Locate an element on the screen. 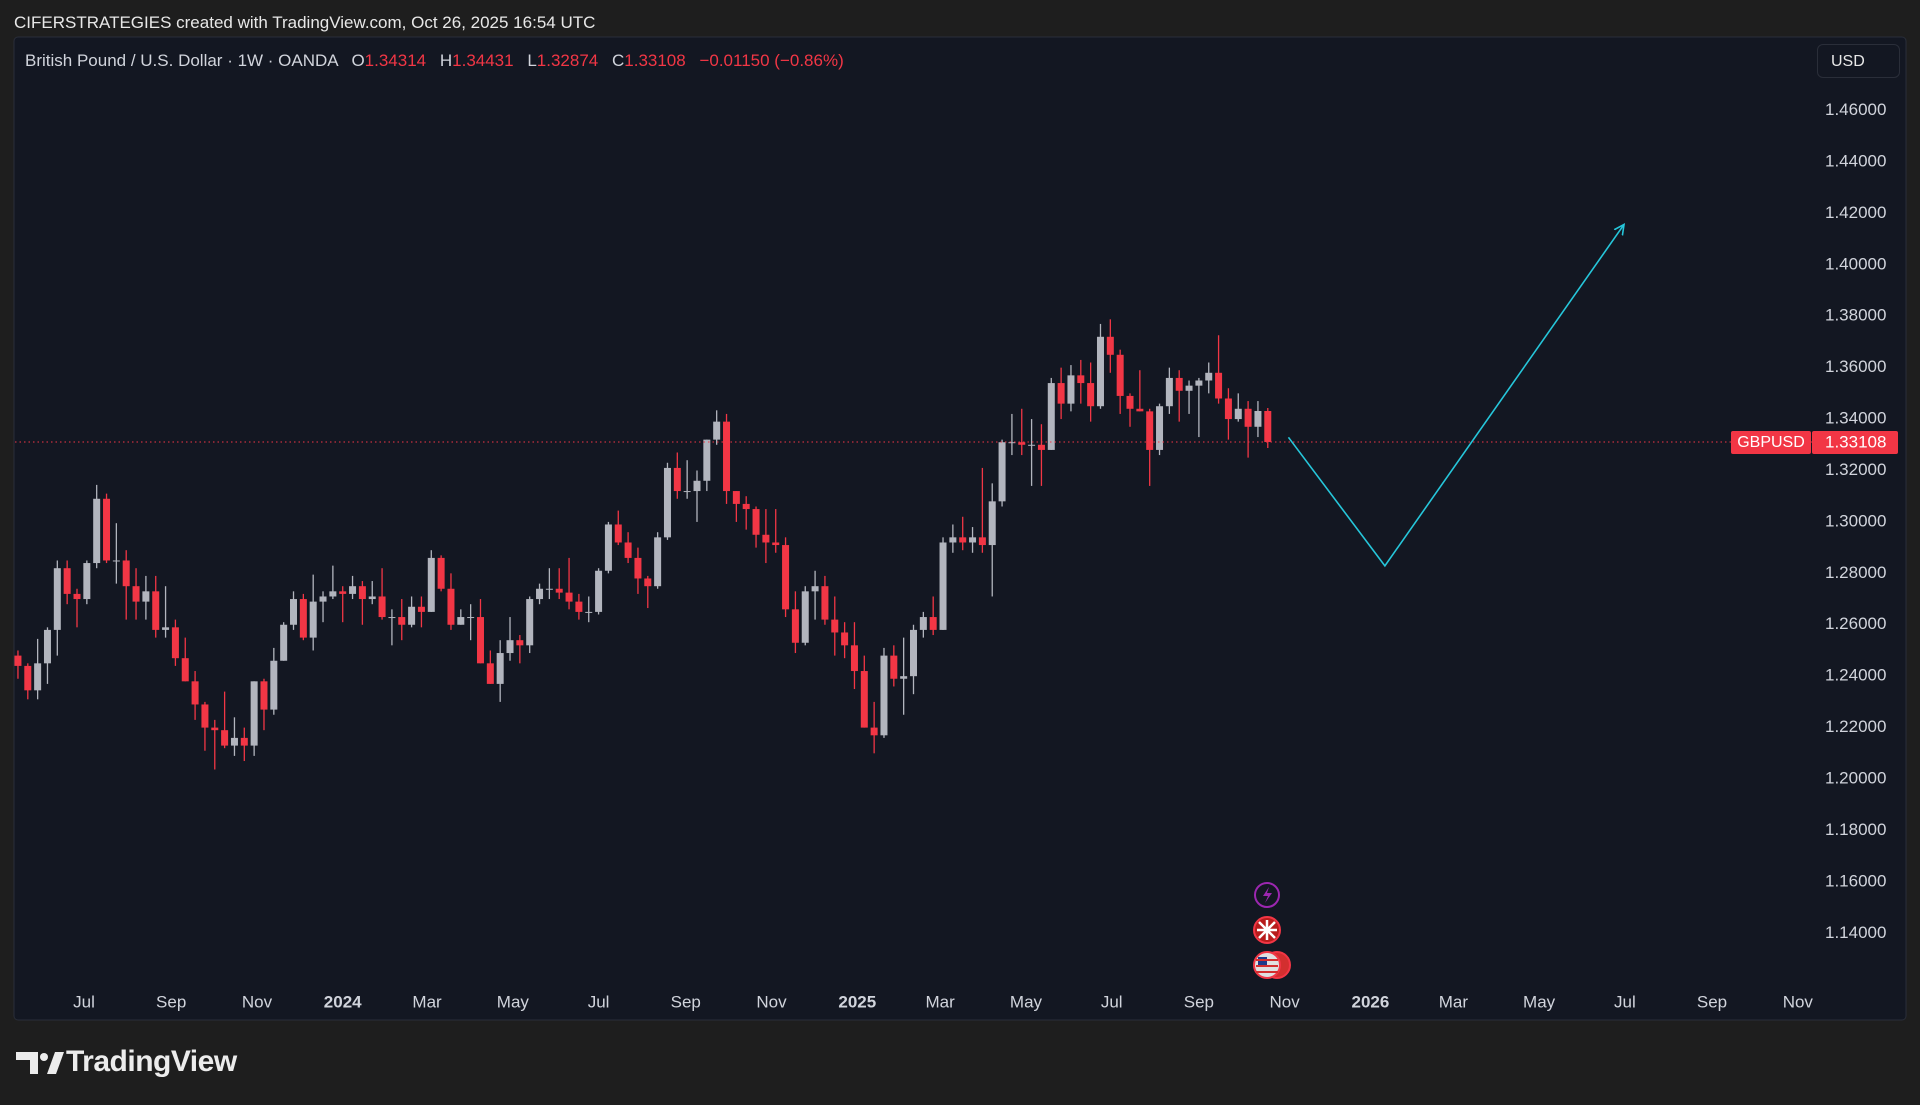  y-tick-label: 1.34000 is located at coordinates (1855, 418).